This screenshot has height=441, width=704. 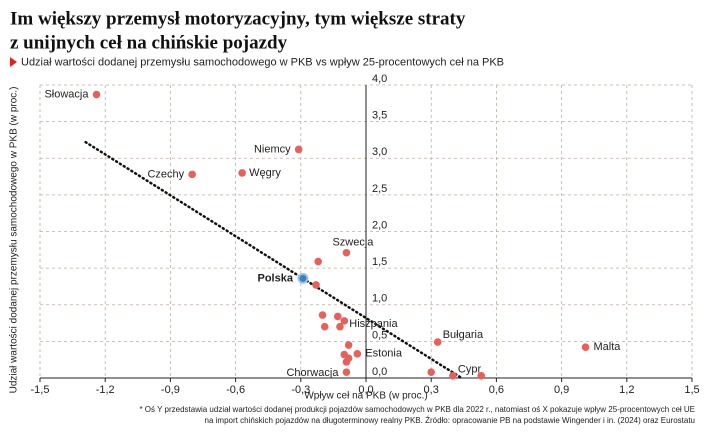 I want to click on point-label: Bułgaria, so click(x=463, y=335).